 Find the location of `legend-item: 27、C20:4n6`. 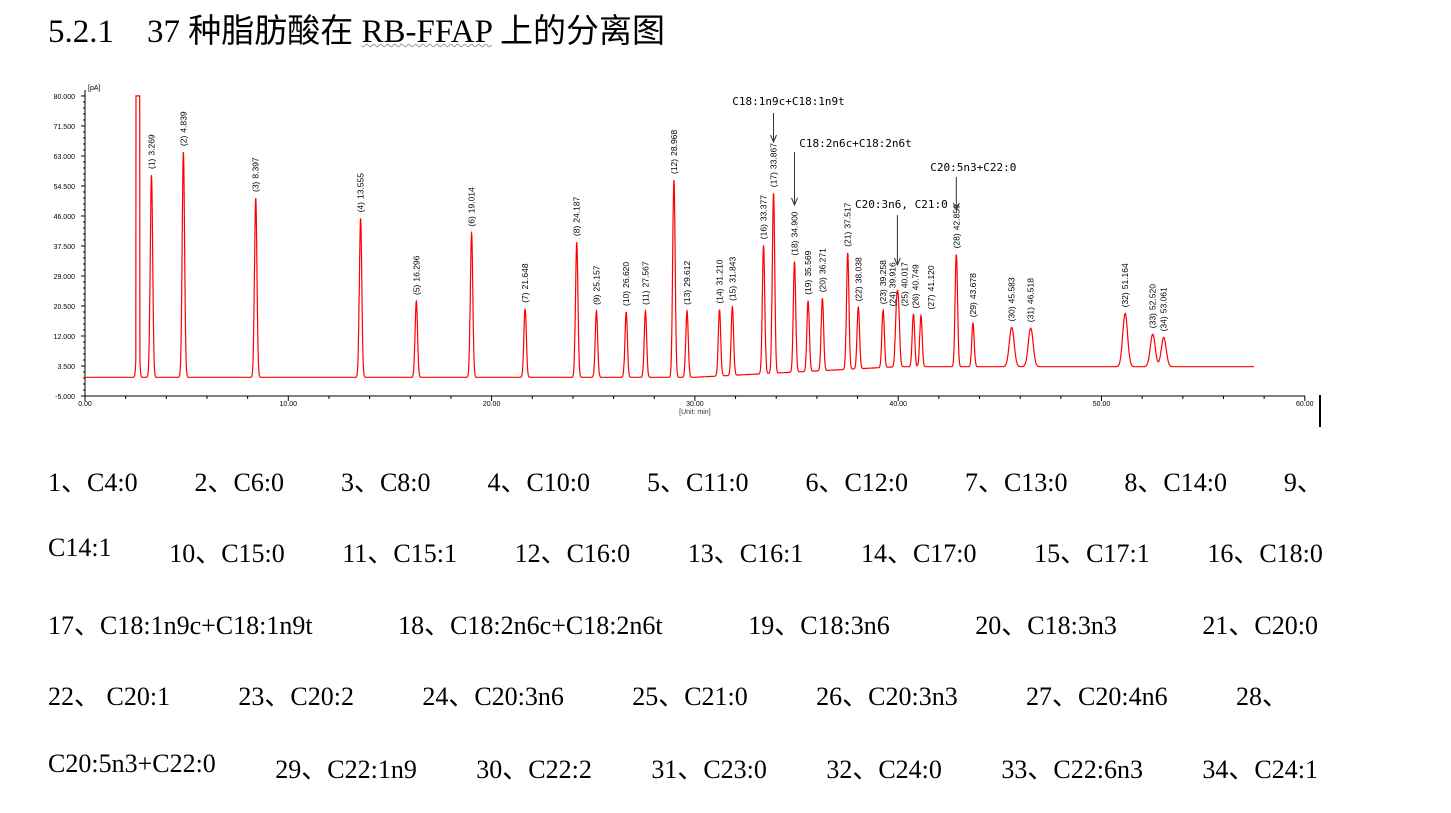

legend-item: 27、C20:4n6 is located at coordinates (1097, 696).